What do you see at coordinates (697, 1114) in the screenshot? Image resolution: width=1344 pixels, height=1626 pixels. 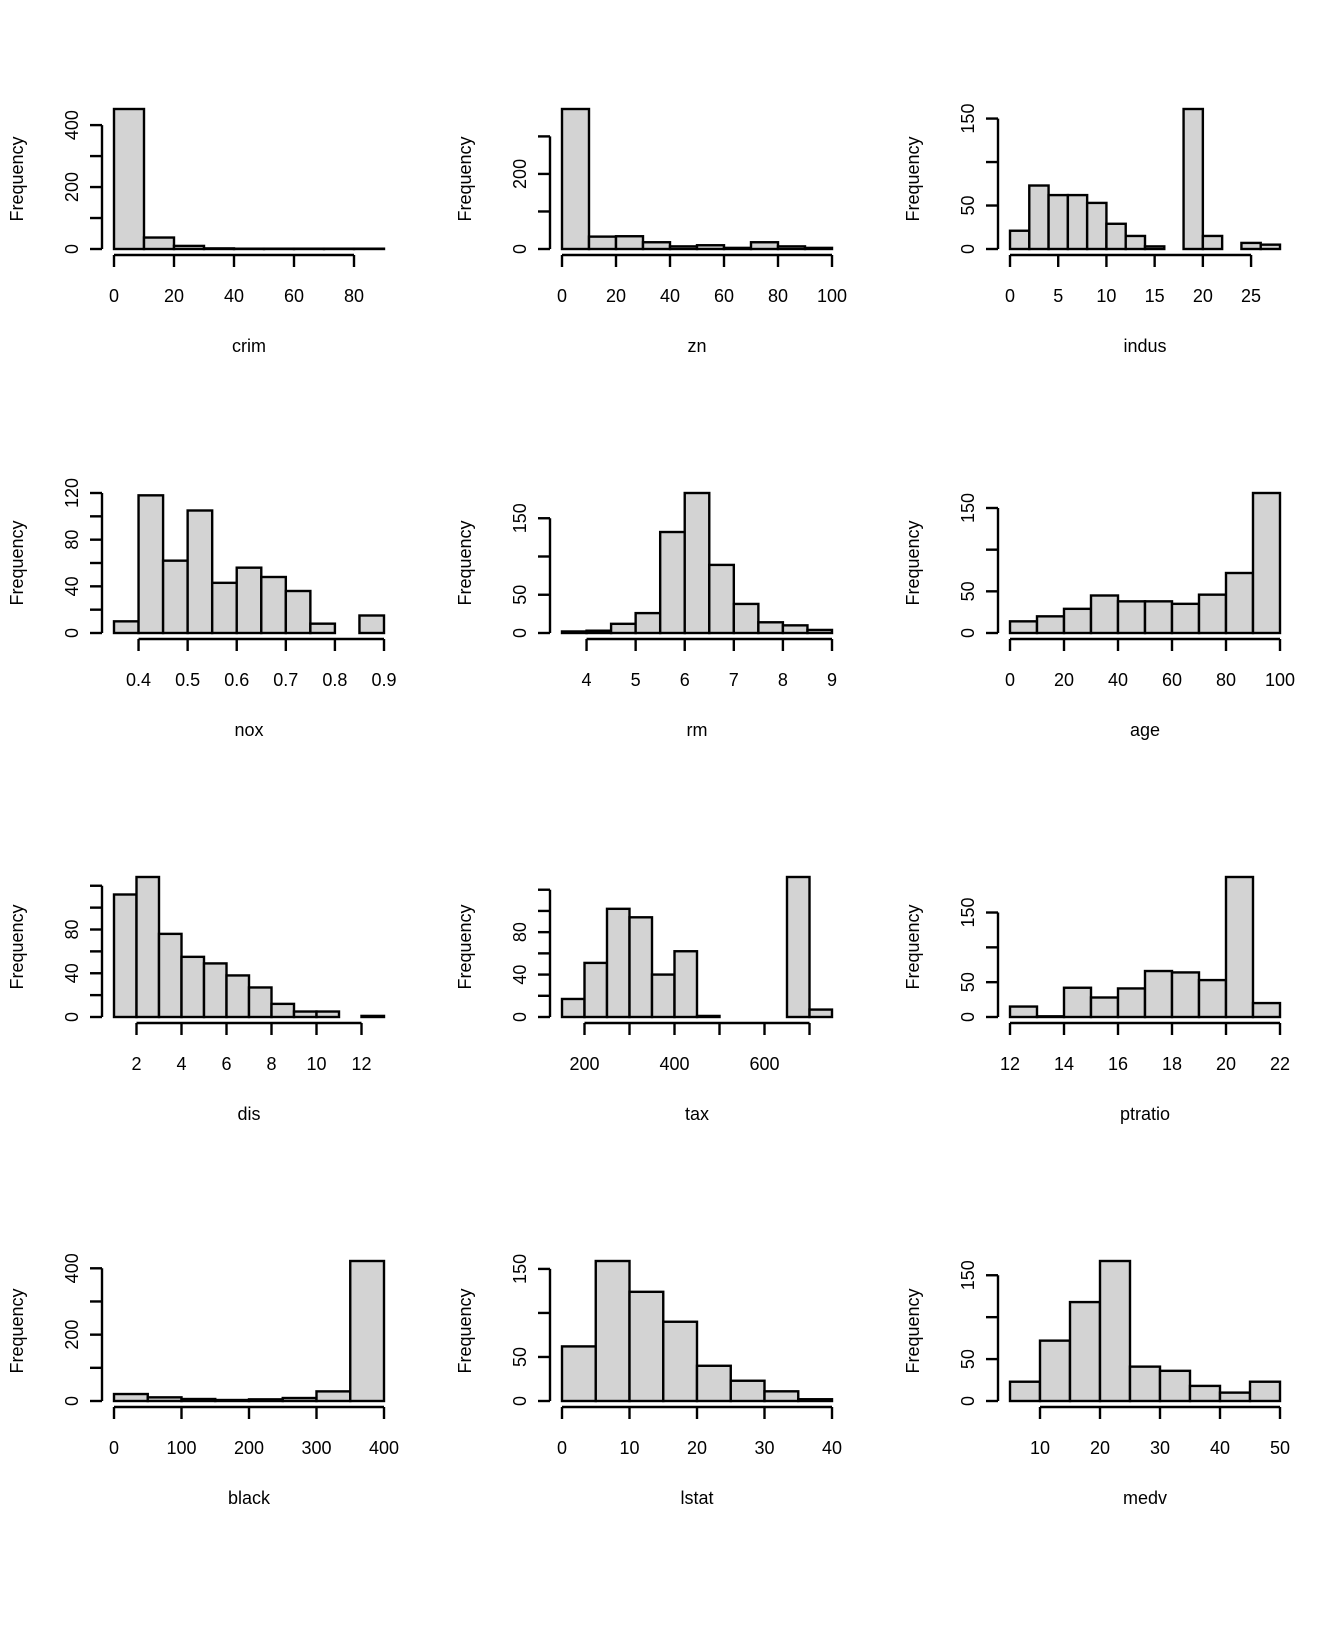 I see `x-axis-title: tax` at bounding box center [697, 1114].